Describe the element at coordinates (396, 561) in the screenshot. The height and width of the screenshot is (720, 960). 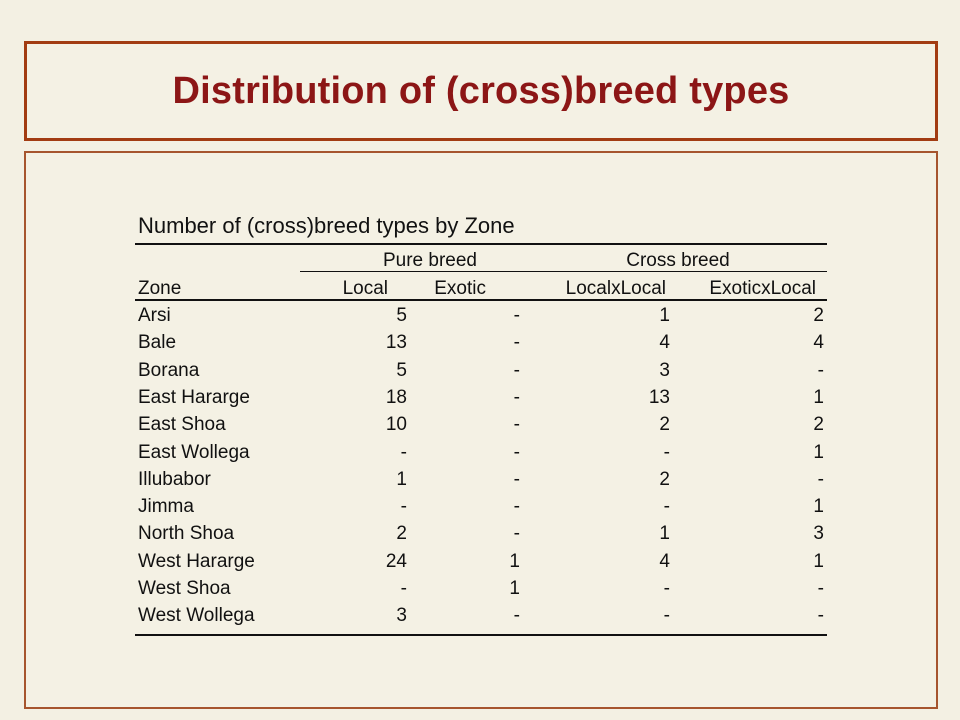
I see `cell-local: 24` at that location.